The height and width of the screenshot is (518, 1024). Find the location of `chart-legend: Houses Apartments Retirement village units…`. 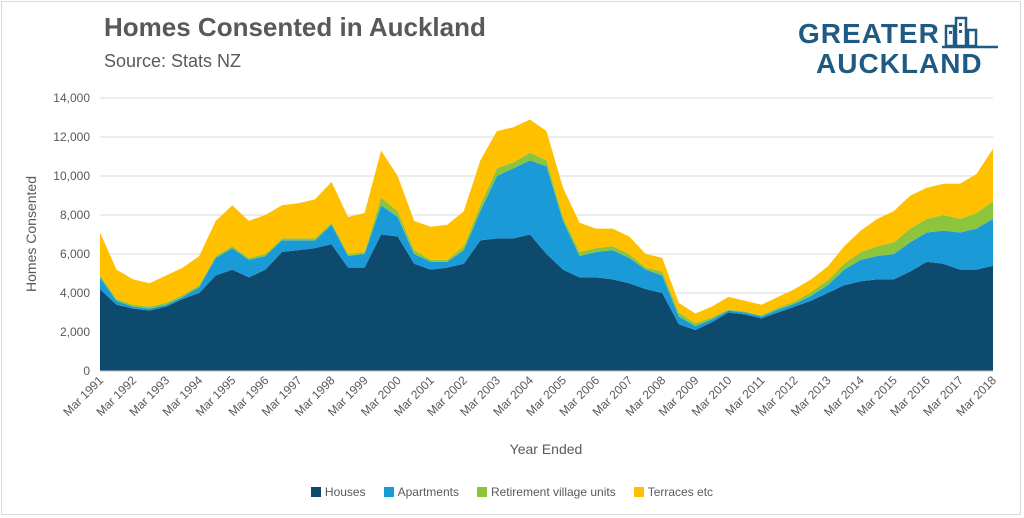

chart-legend: Houses Apartments Retirement village units… is located at coordinates (512, 492).